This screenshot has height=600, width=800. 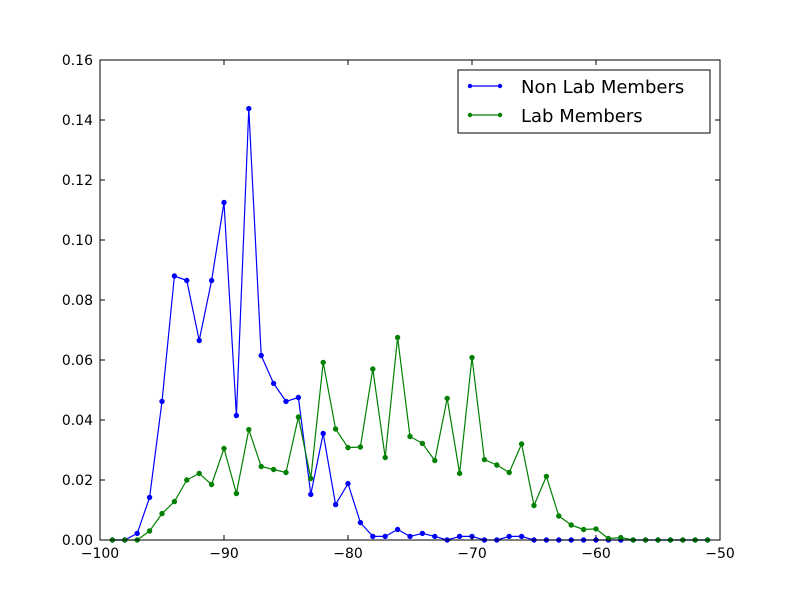 I want to click on y-tick-label: 0.14, so click(x=77, y=121).